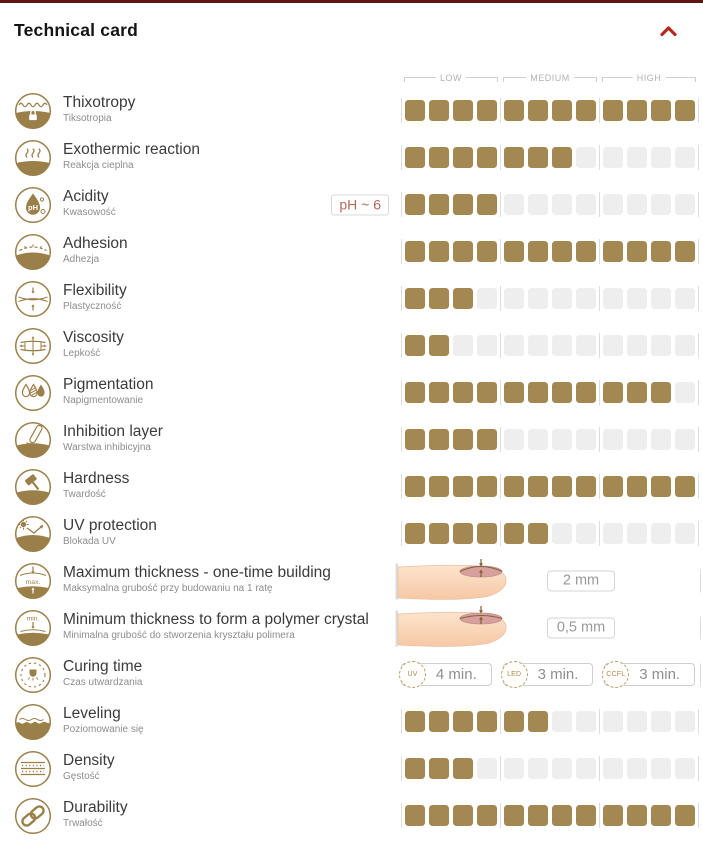 The image size is (703, 848). I want to click on property-sublabel: Adhezja, so click(81, 259).